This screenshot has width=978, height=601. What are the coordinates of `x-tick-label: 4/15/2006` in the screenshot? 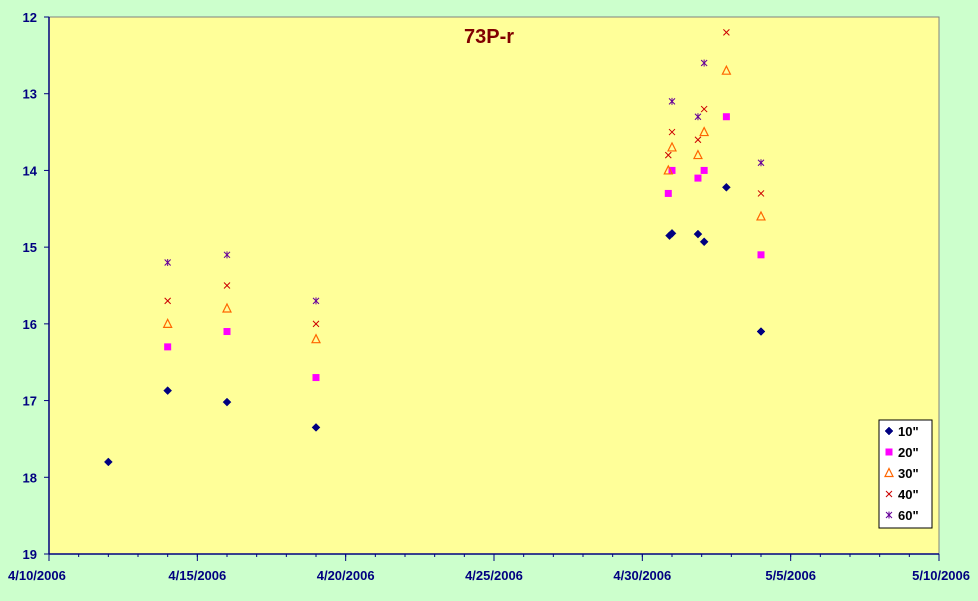 It's located at (197, 575).